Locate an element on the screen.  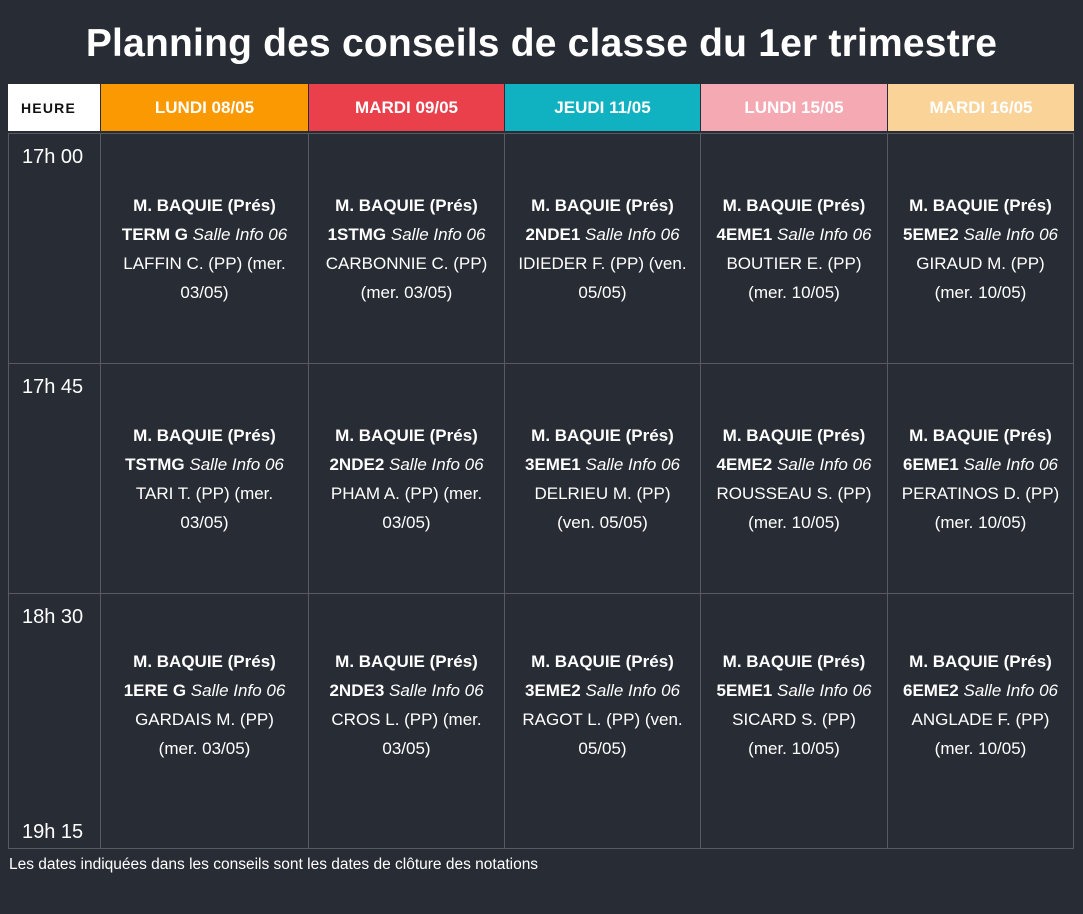
presider-and-class: M. BAQUIE (Prés) 2NDE1 is located at coordinates (599, 219).